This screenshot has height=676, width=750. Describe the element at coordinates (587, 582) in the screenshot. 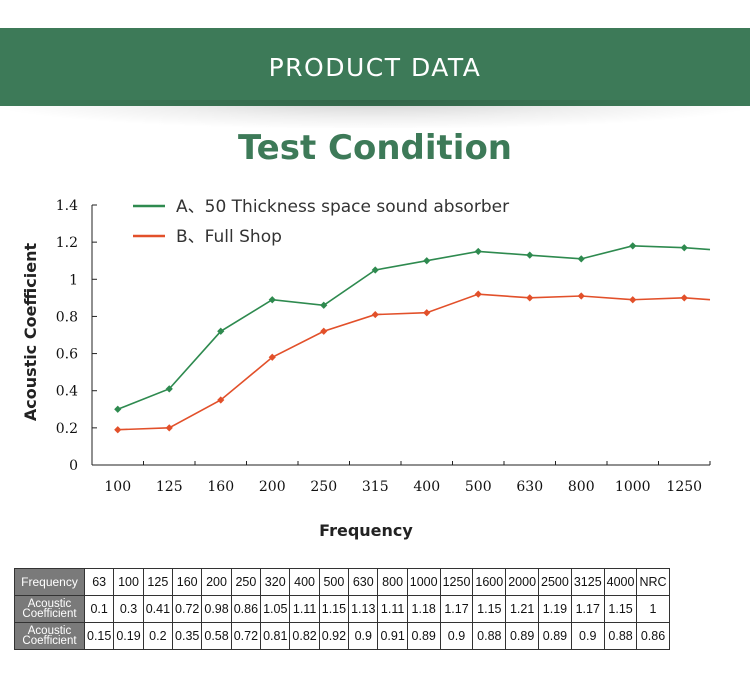

I see `table-cell: 3125` at that location.